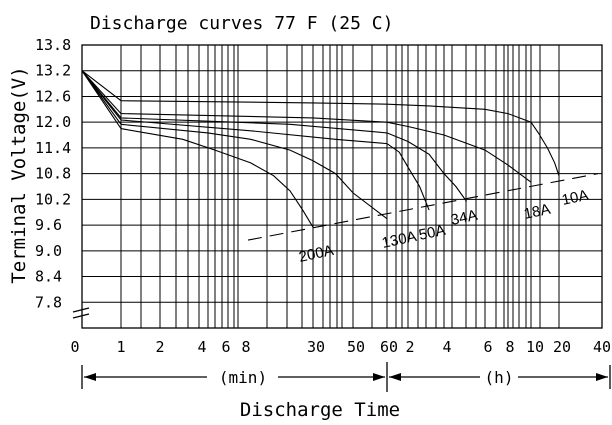 The image size is (612, 425). What do you see at coordinates (316, 254) in the screenshot?
I see `series-label-200A: 200A` at bounding box center [316, 254].